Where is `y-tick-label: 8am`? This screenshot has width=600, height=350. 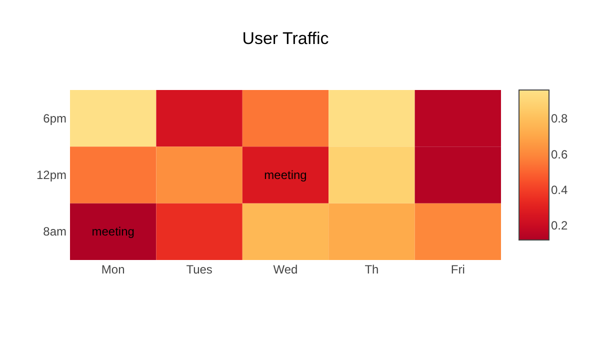
y-tick-label: 8am is located at coordinates (55, 231).